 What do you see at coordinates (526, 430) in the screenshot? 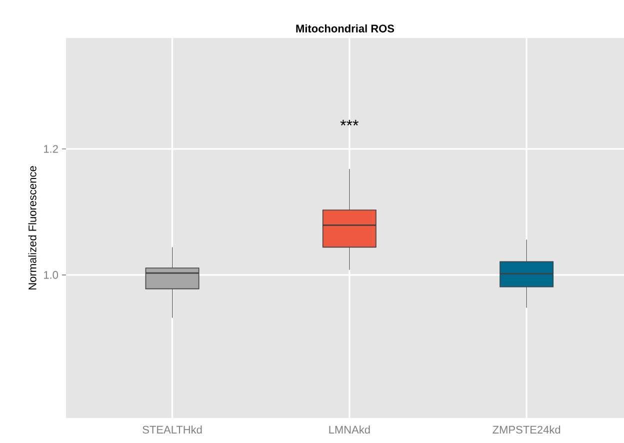
I see `x-tick-label: ZMPSTE24kd` at bounding box center [526, 430].